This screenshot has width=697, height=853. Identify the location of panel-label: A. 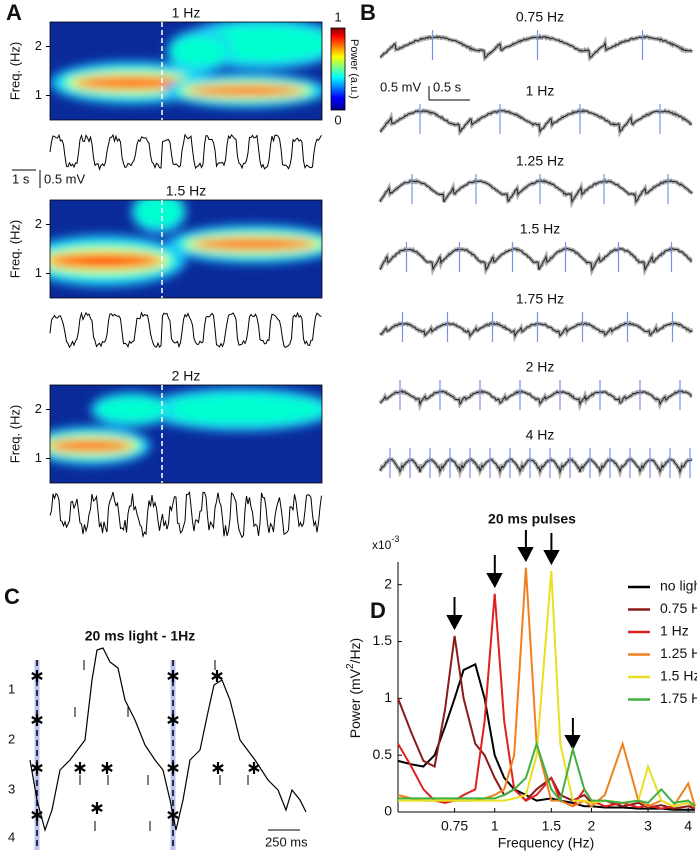
(14, 12).